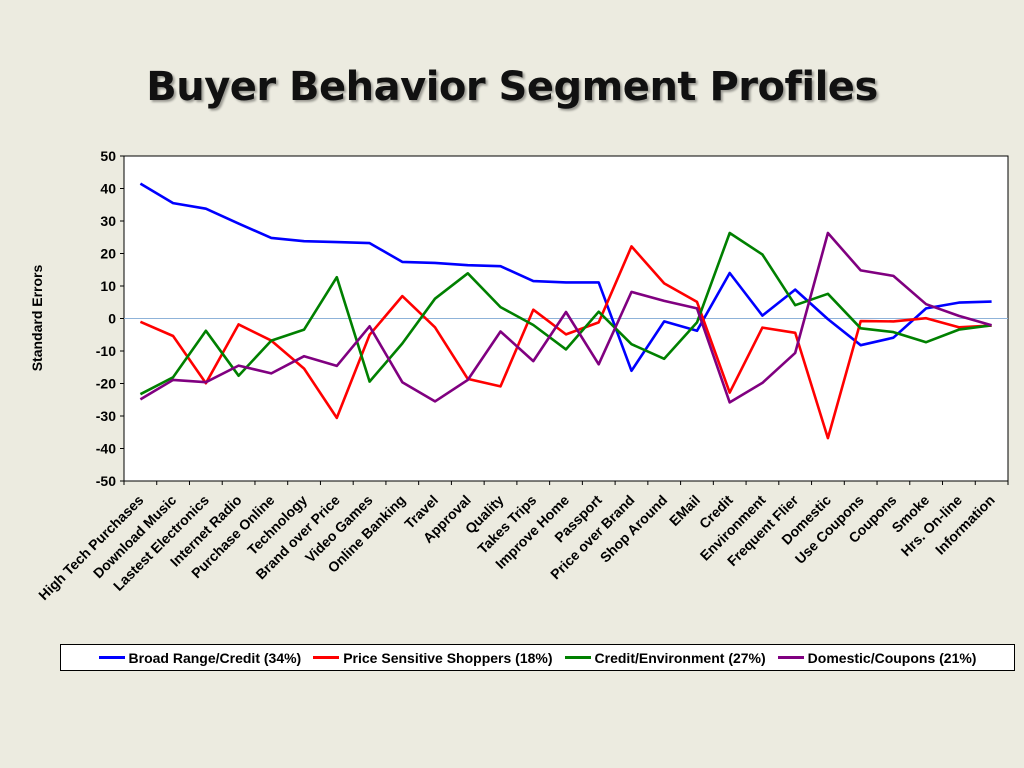 The image size is (1024, 768). What do you see at coordinates (680, 657) in the screenshot?
I see `legend-label: Credit/Environment (27%)` at bounding box center [680, 657].